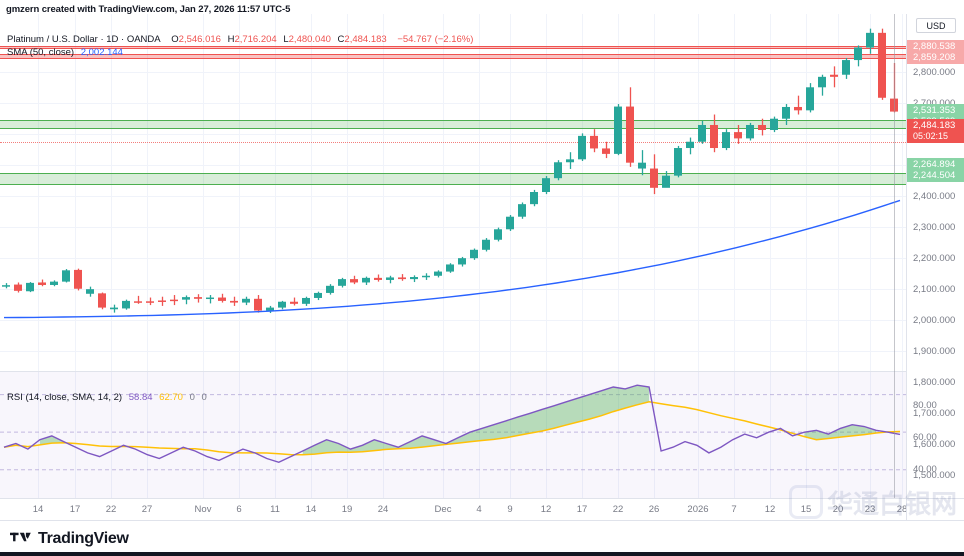  What do you see at coordinates (203, 509) in the screenshot?
I see `time-tick: Nov` at bounding box center [203, 509].